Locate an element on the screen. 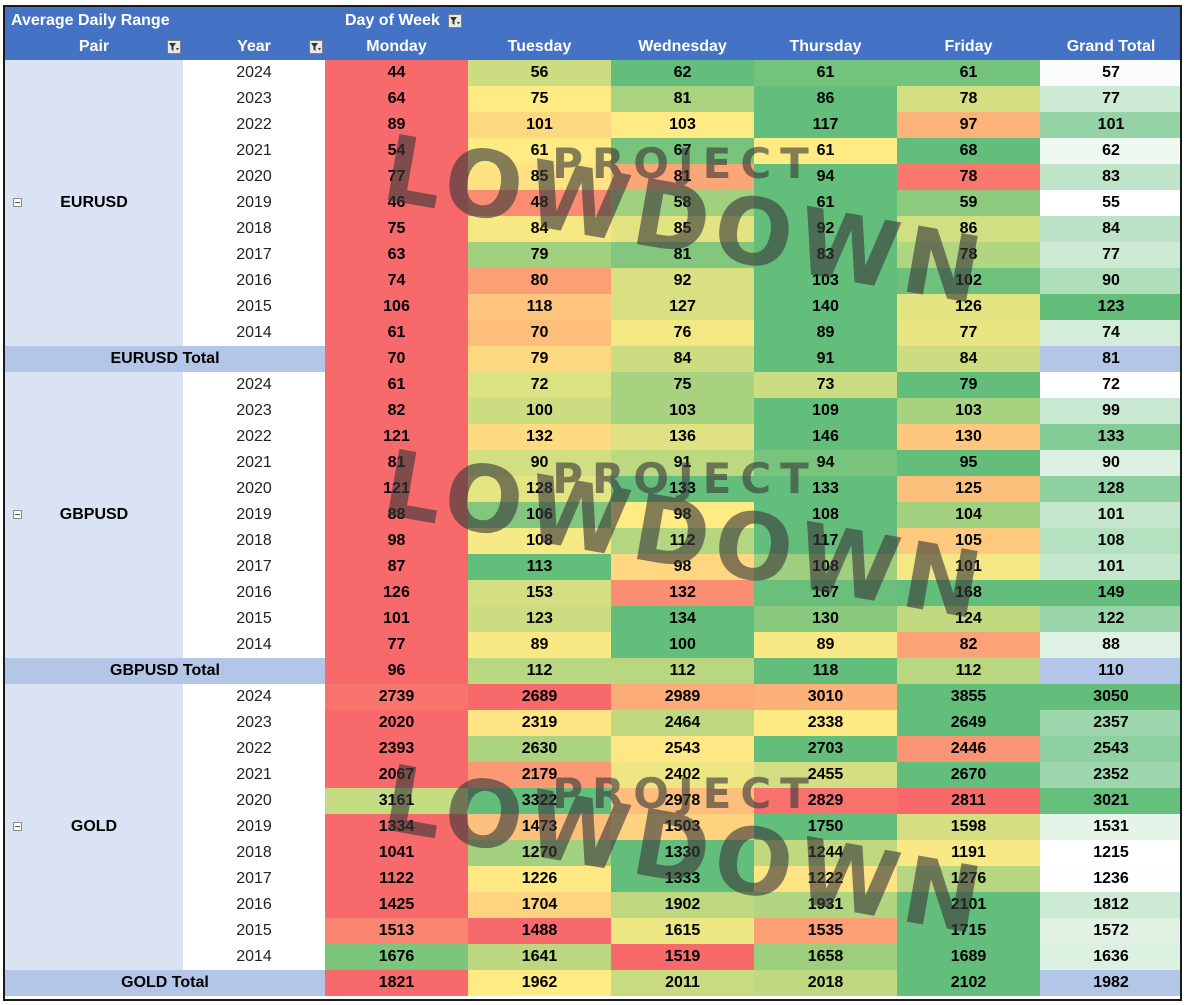 This screenshot has height=1005, width=1187. value-cell-monday: 2067 is located at coordinates (396, 775).